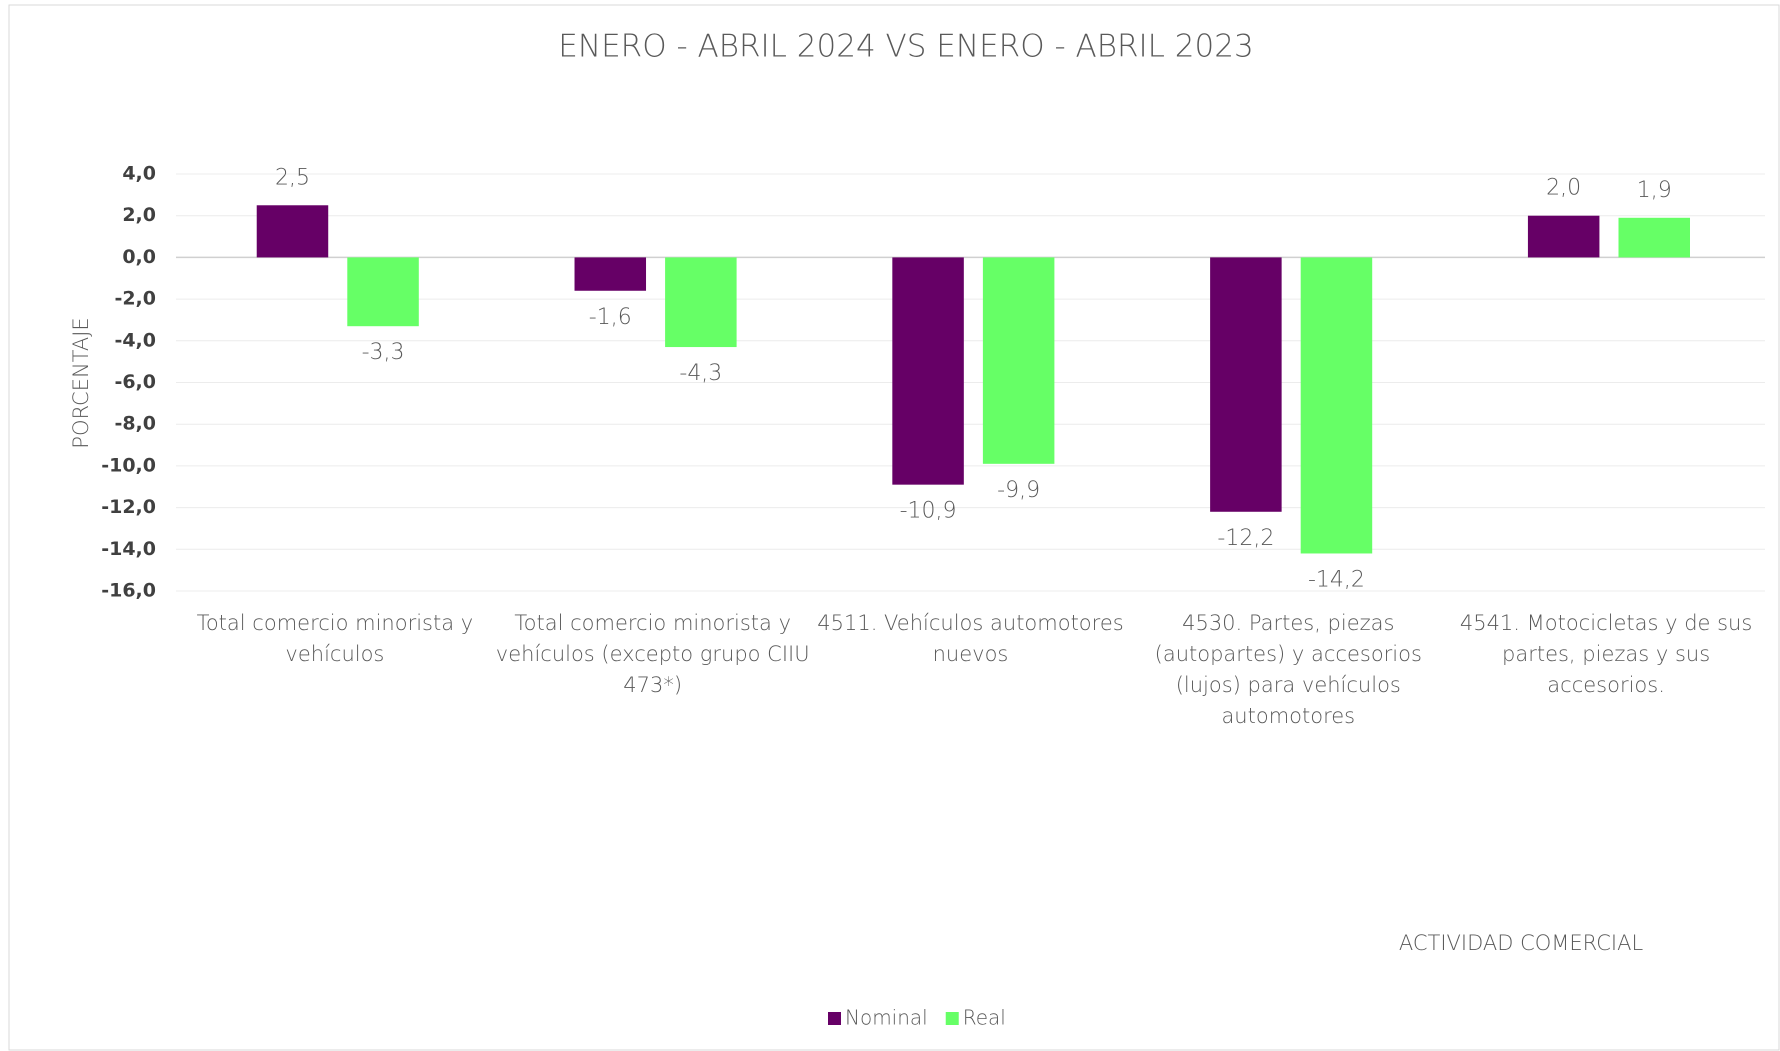  I want to click on data-label: 1,9, so click(1654, 190).